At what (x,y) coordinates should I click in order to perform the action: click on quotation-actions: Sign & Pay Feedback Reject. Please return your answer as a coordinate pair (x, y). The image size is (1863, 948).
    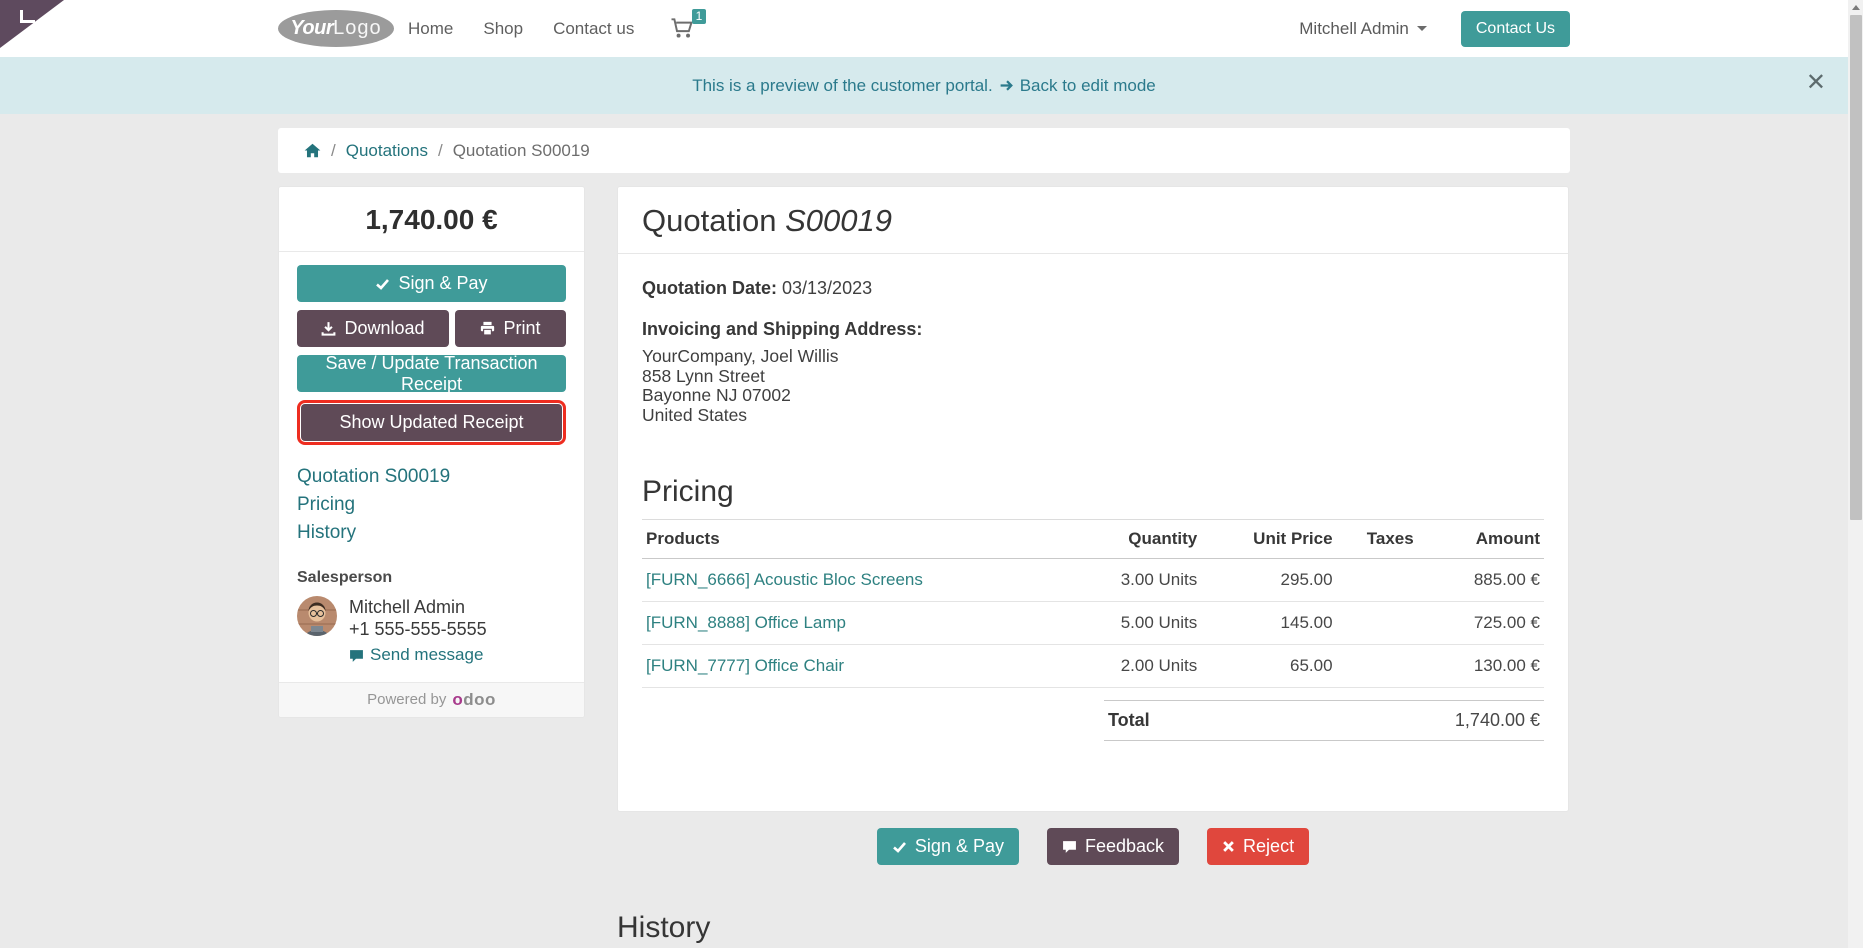
    Looking at the image, I should click on (1093, 846).